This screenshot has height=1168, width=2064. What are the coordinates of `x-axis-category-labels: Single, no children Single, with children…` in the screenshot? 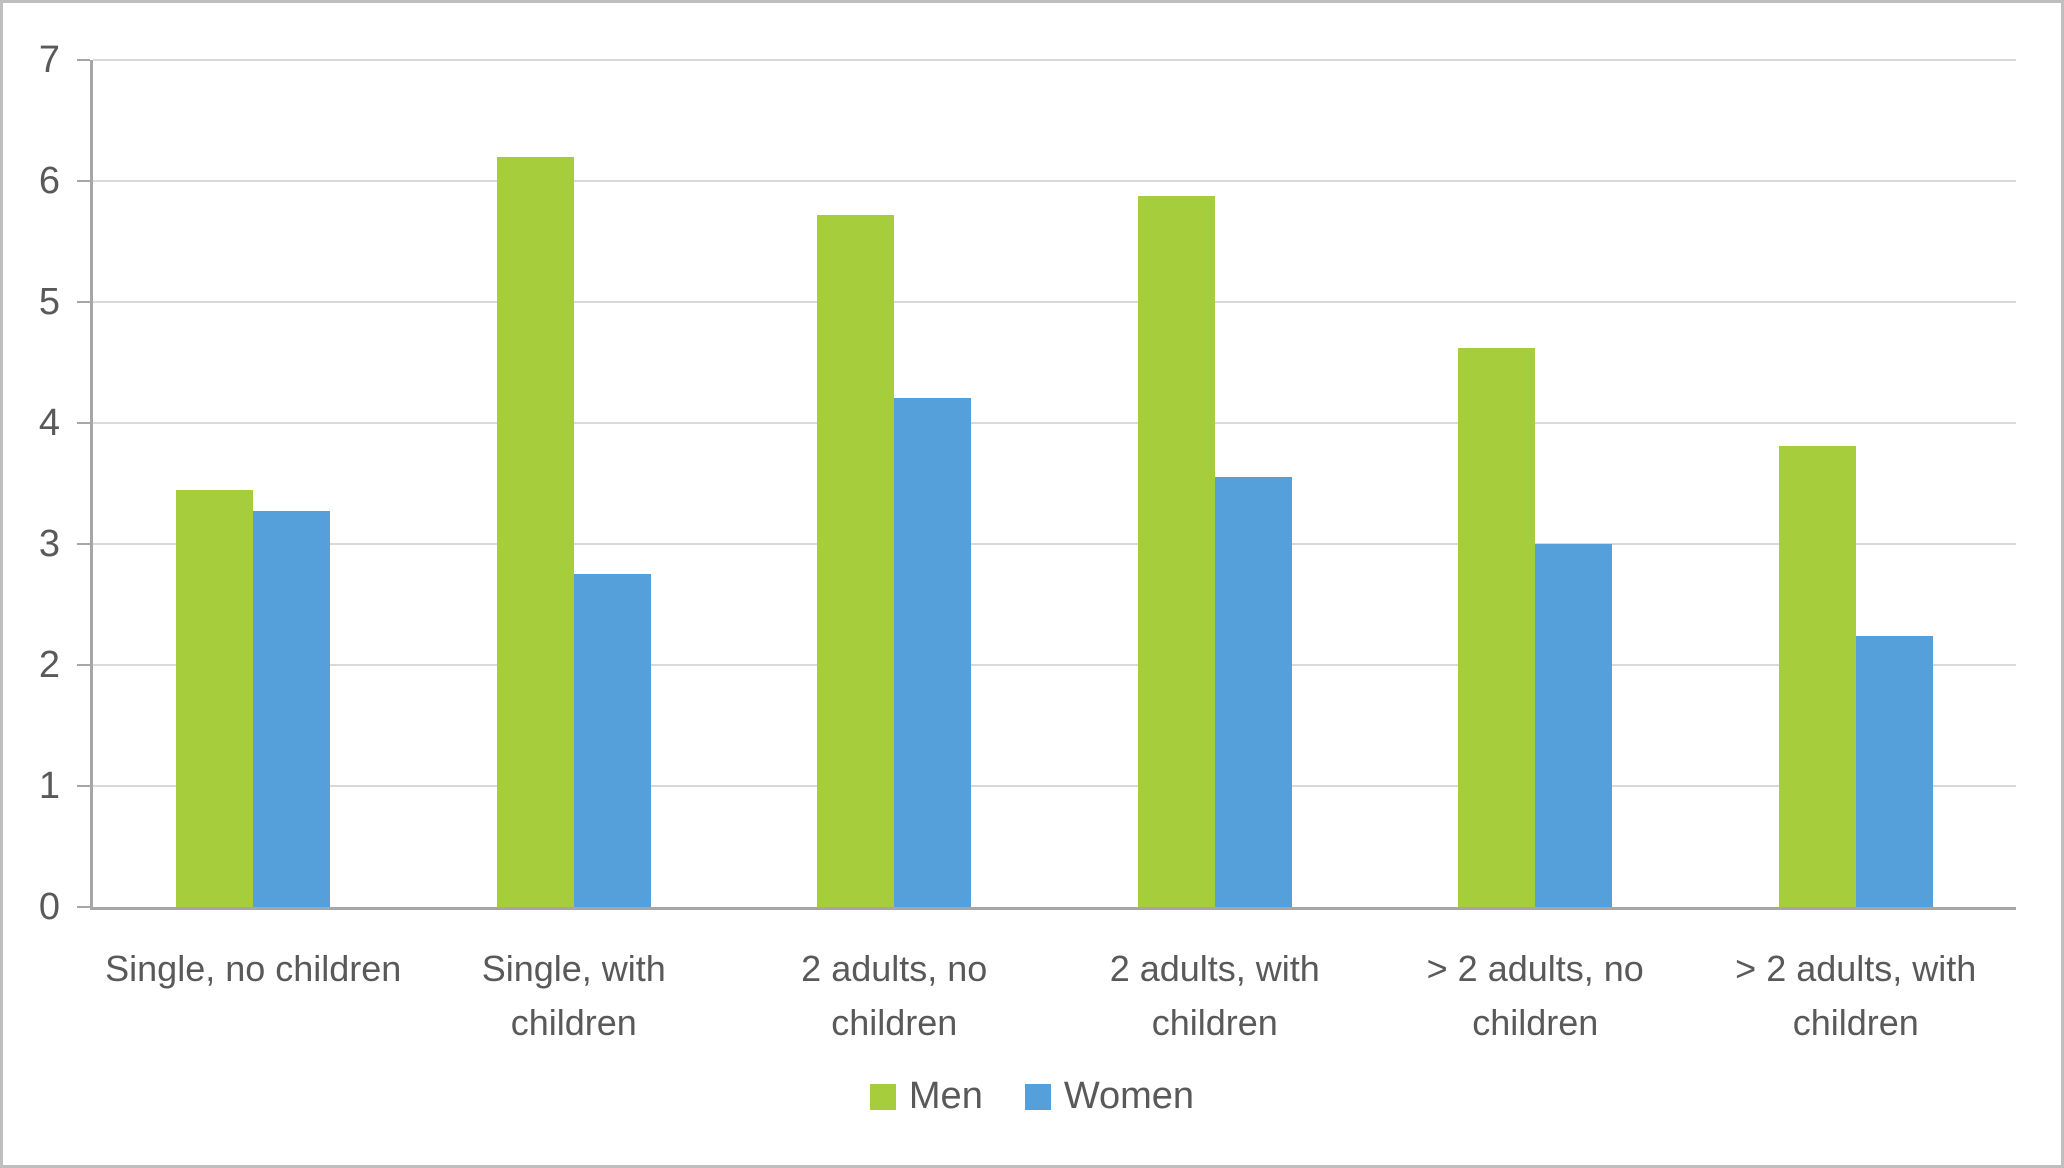 It's located at (1054, 980).